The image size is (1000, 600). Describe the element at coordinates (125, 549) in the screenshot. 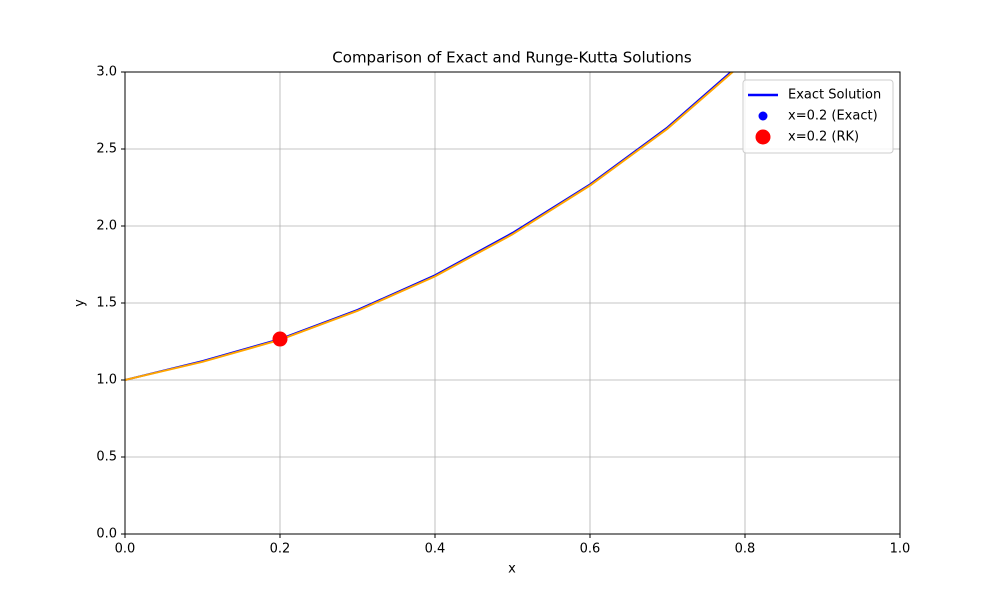

I see `x-tick-label: 0.0` at that location.